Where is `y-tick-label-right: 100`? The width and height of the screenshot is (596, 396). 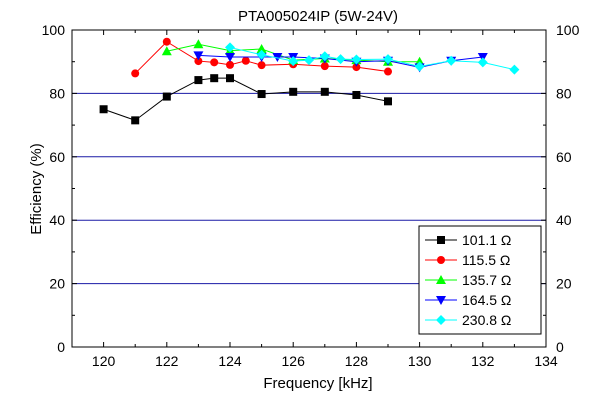 y-tick-label-right: 100 is located at coordinates (568, 30).